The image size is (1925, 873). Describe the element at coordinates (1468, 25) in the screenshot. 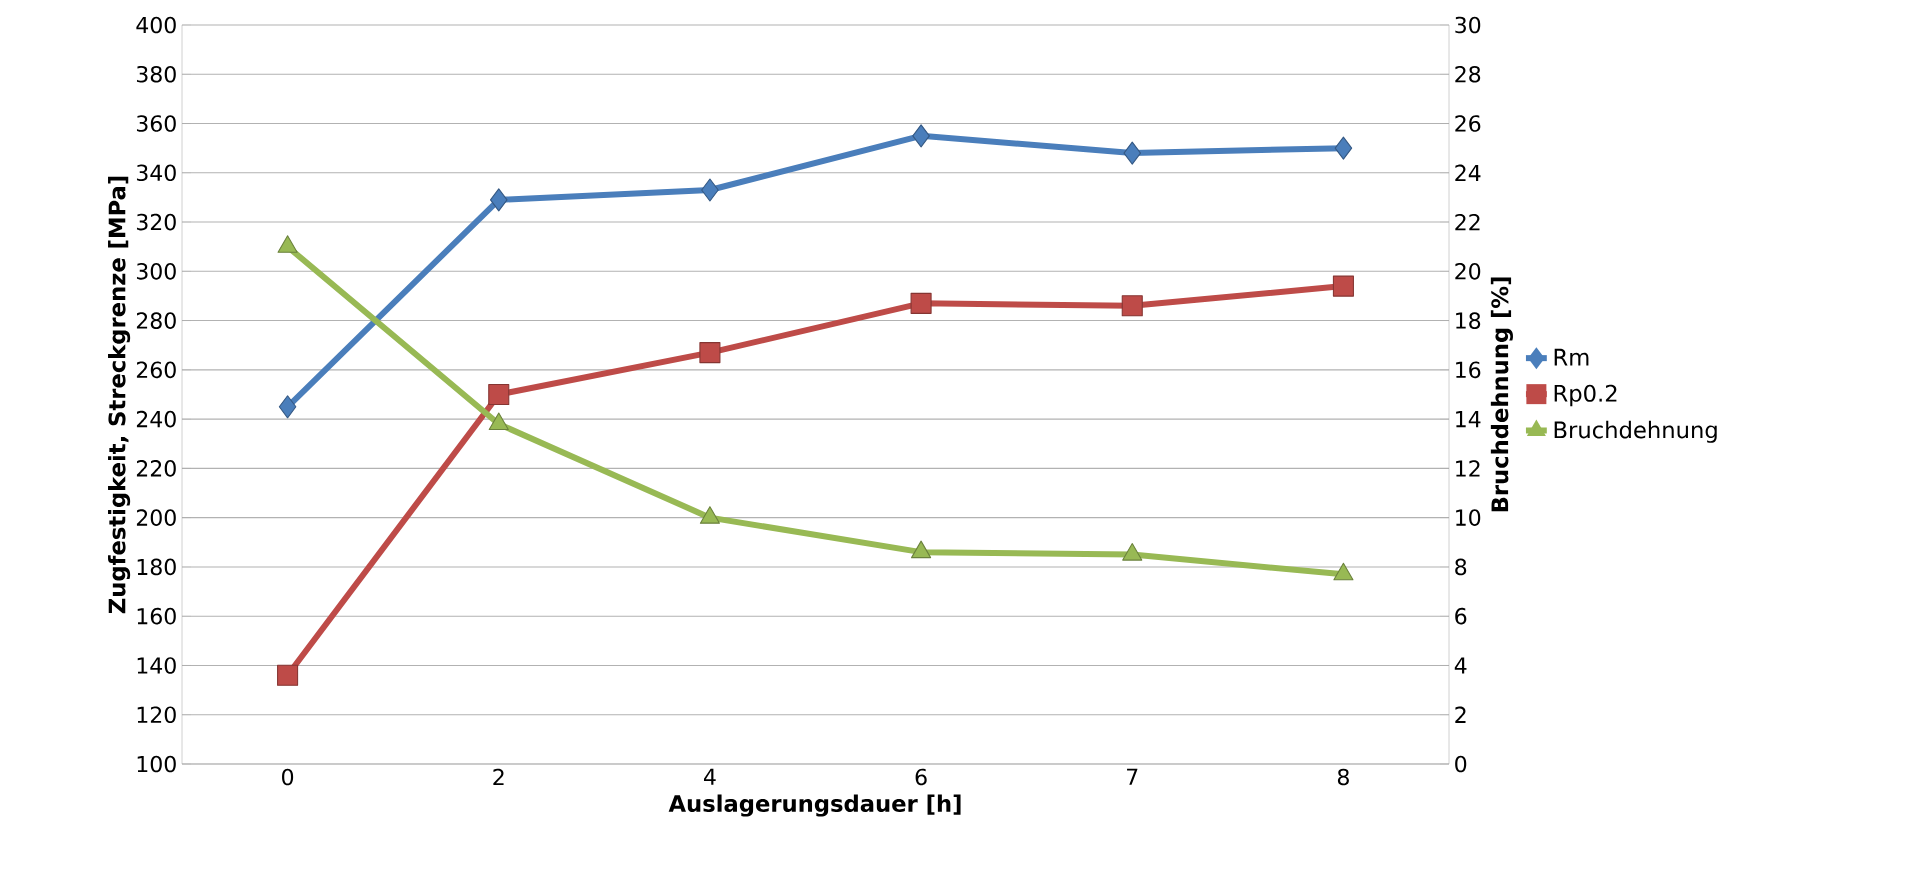

I see `y2-tick-label: 30` at that location.